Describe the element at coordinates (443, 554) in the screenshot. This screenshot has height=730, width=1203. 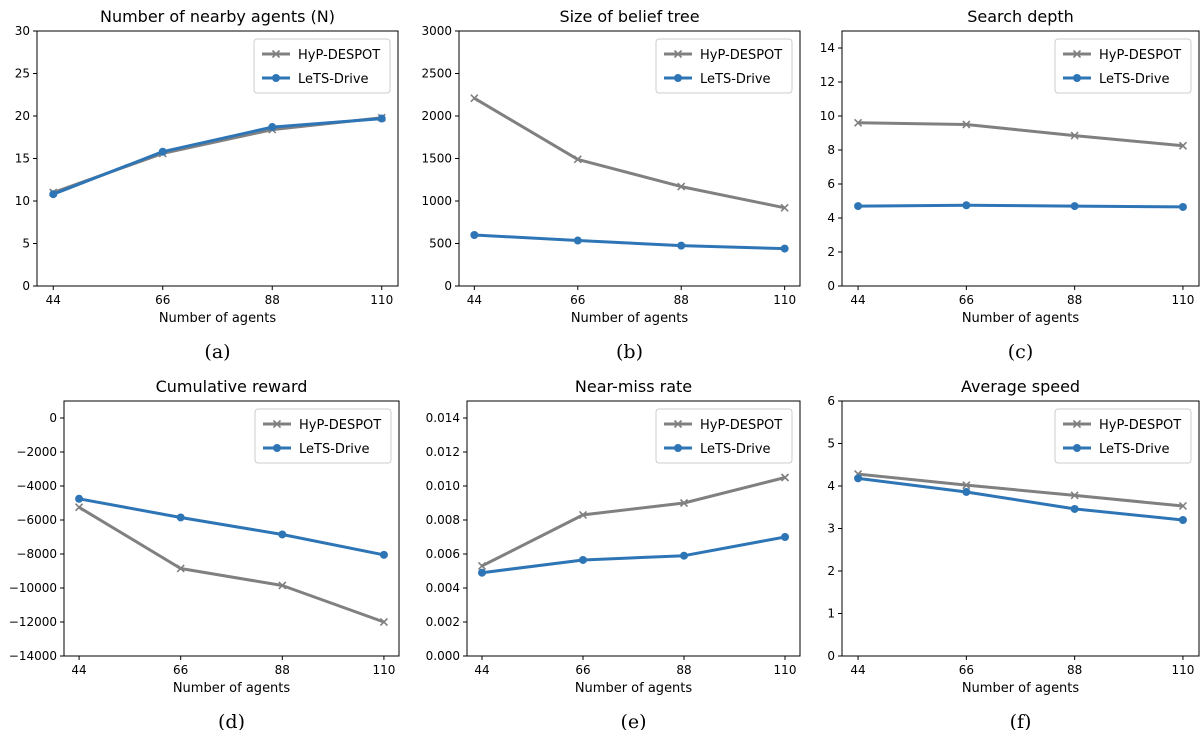
I see `y-tick-label: 0.006` at that location.